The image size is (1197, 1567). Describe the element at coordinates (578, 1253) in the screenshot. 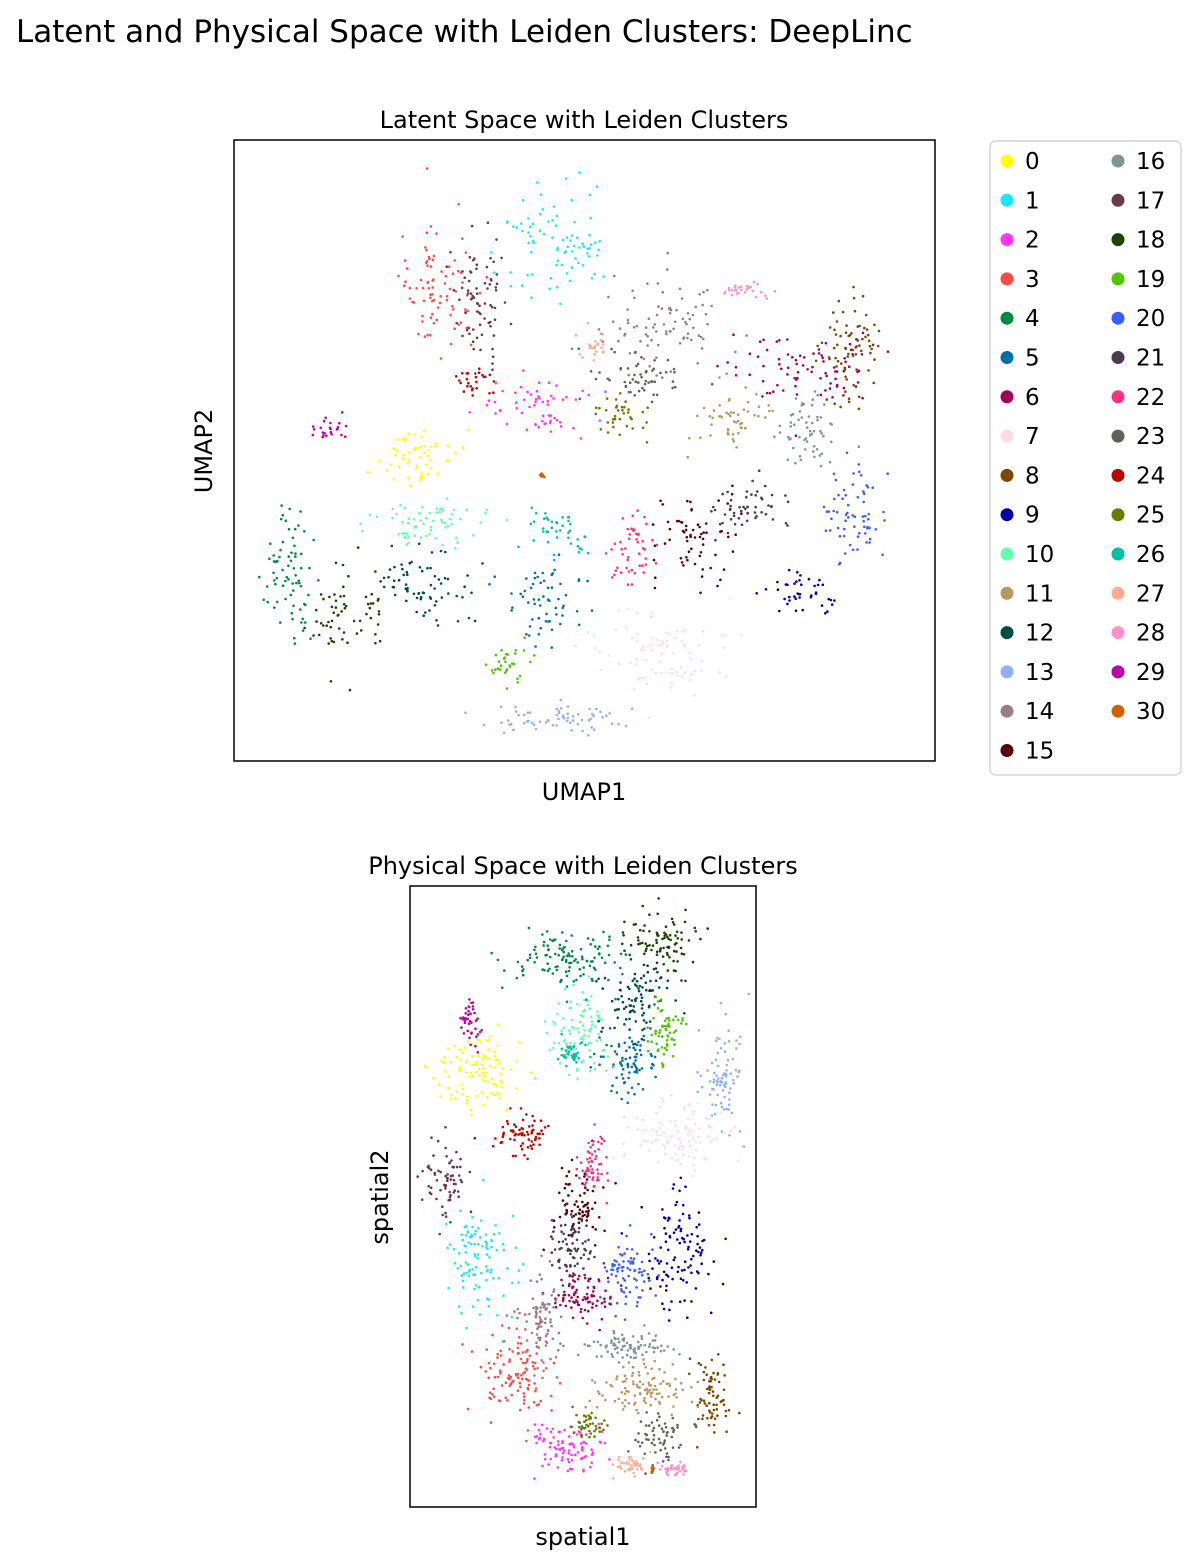

I see `cluster-21-points` at that location.